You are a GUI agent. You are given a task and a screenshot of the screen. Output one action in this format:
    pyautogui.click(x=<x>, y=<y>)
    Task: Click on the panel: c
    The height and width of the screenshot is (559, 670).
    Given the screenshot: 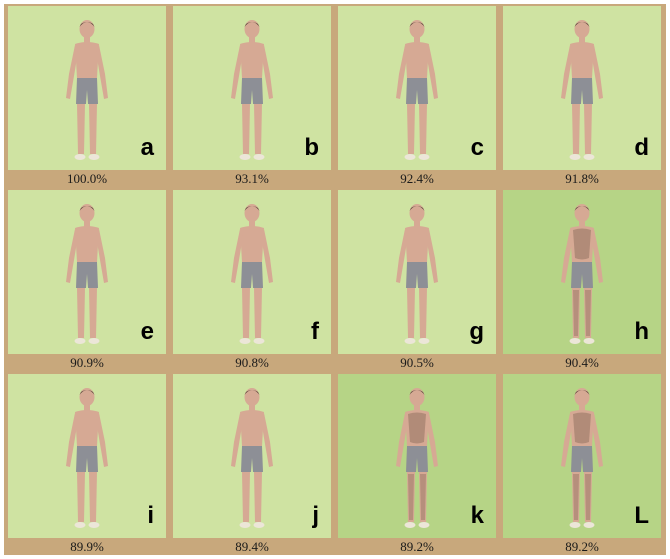 What is the action you would take?
    pyautogui.click(x=417, y=88)
    